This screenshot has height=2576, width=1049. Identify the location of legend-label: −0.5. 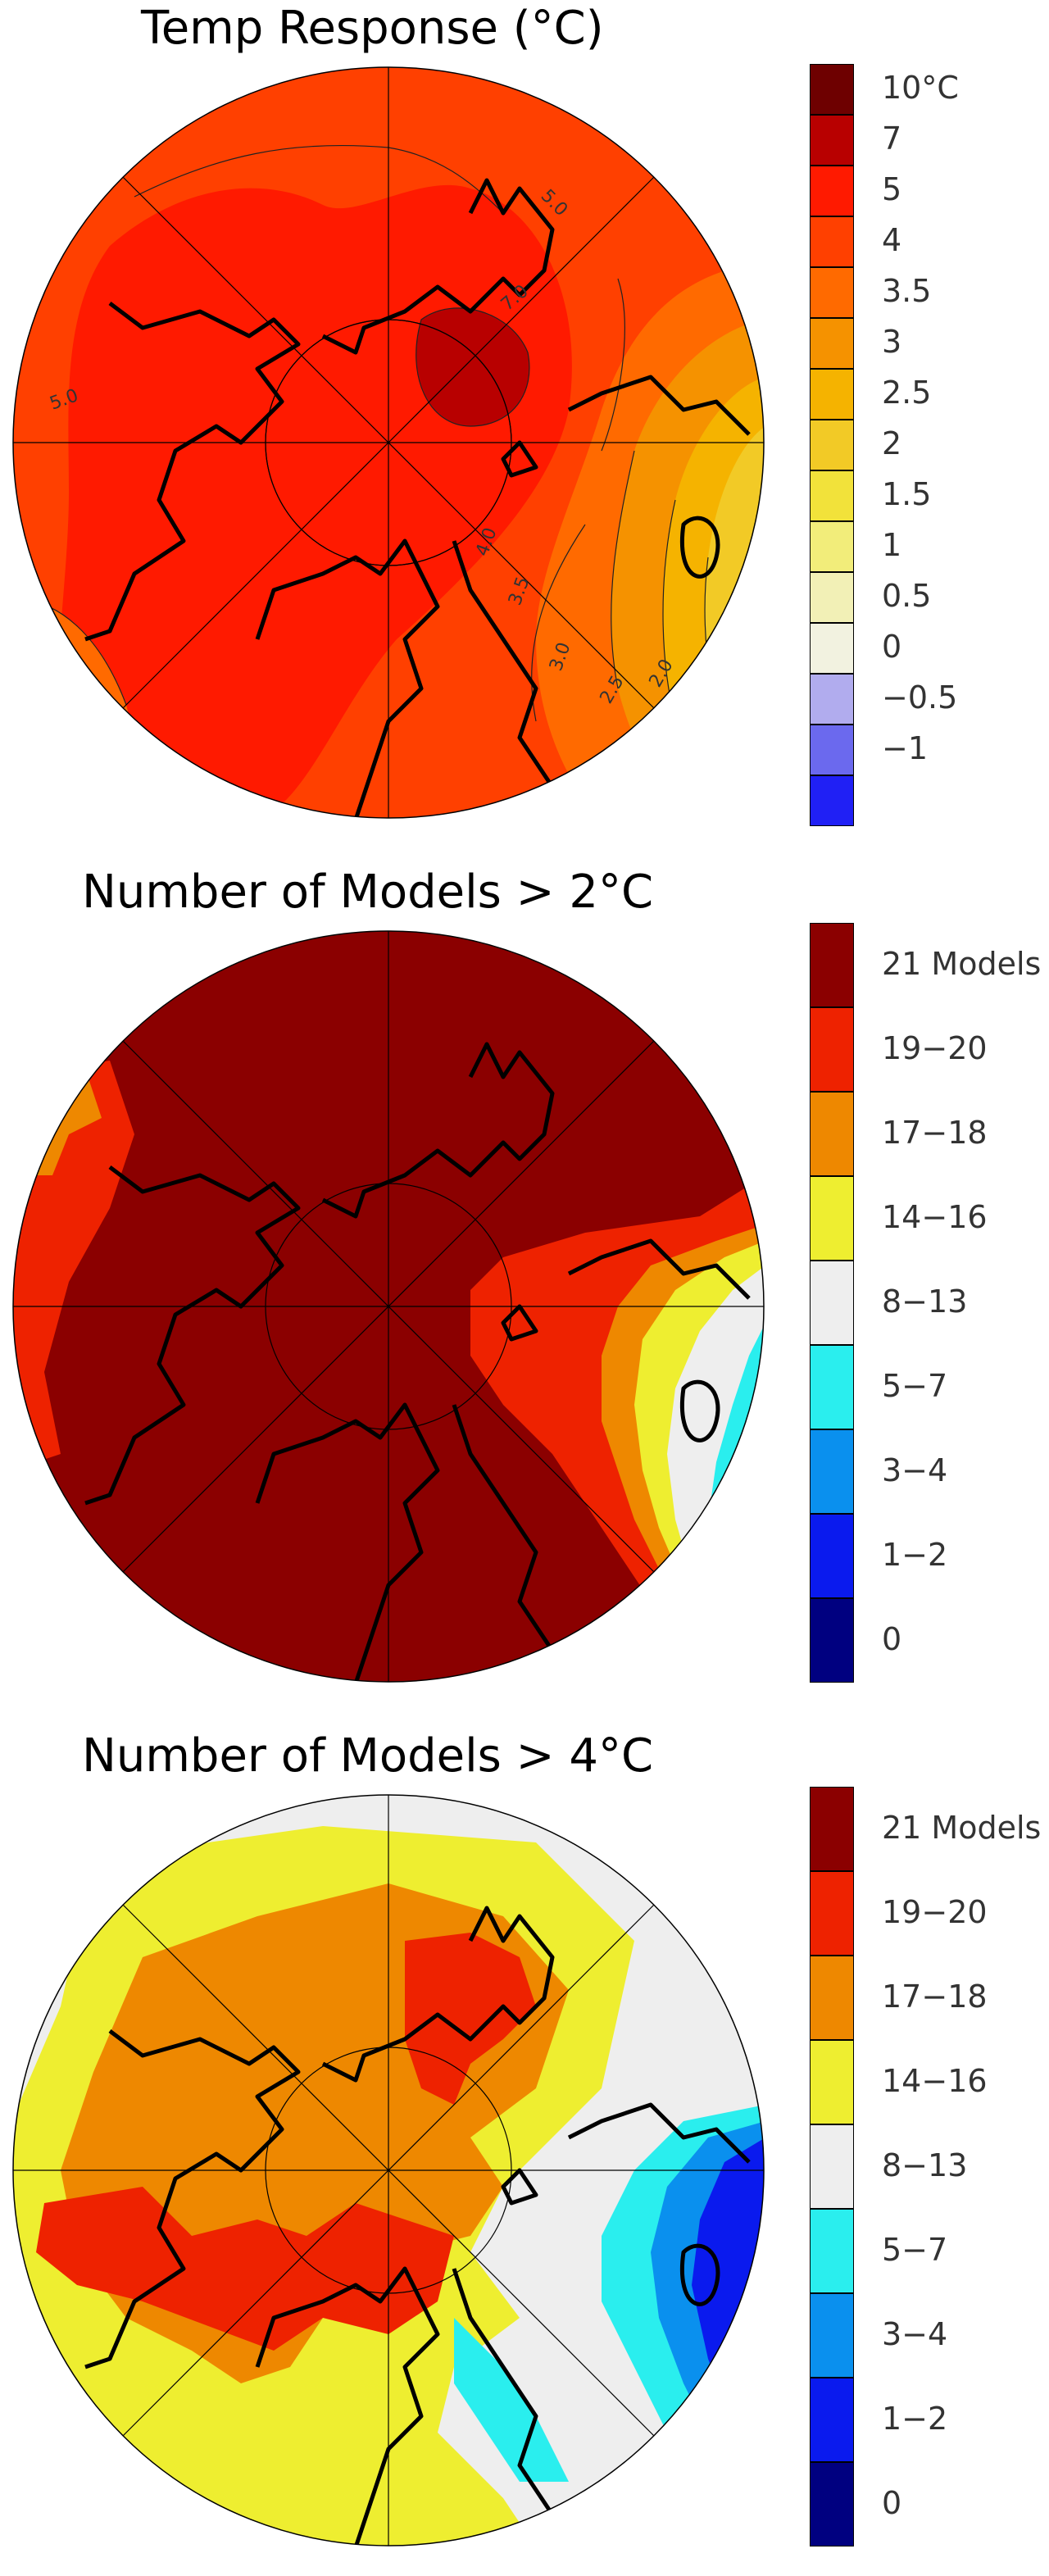
(920, 697).